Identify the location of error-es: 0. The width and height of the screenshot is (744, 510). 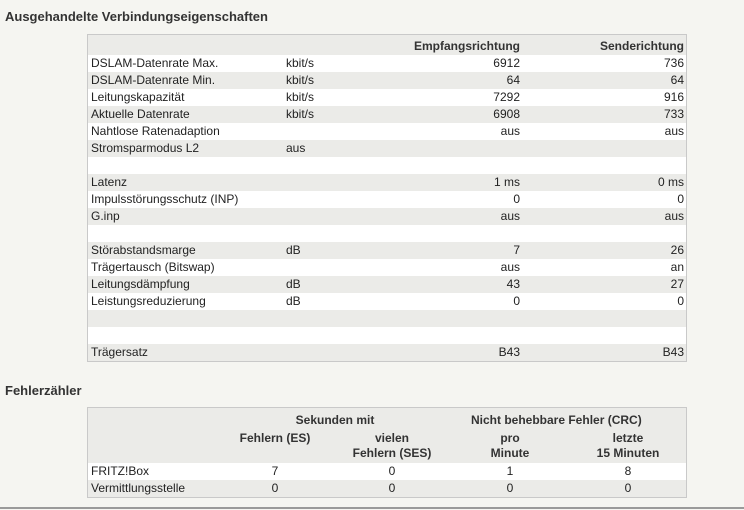
(275, 488).